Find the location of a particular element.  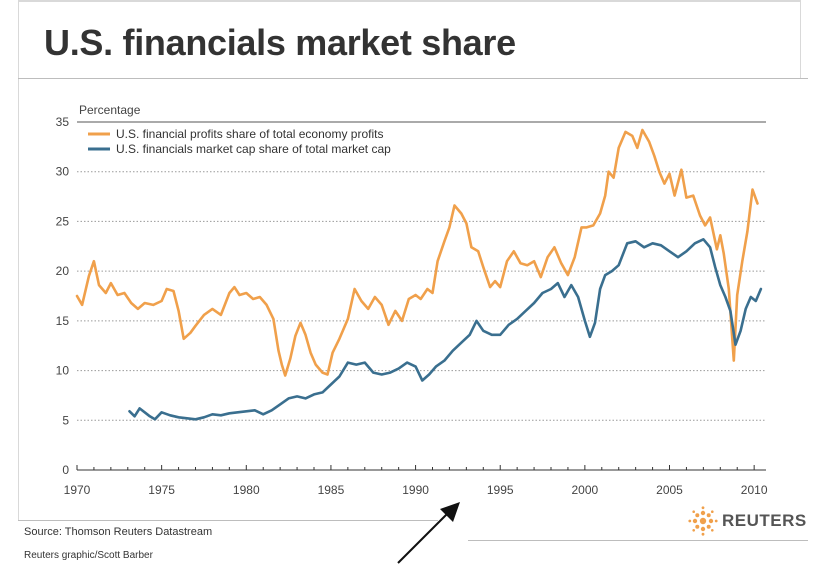

x-tick-label: 1985 is located at coordinates (331, 490).